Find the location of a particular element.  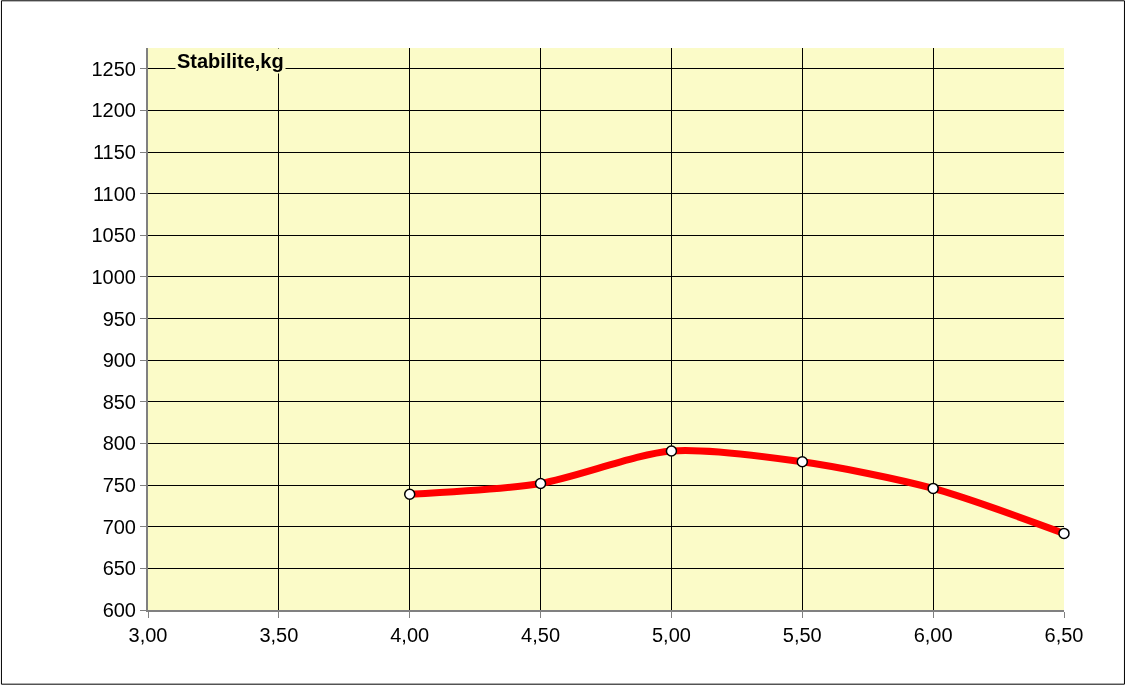

x-tick-label: 5,00 is located at coordinates (671, 635).